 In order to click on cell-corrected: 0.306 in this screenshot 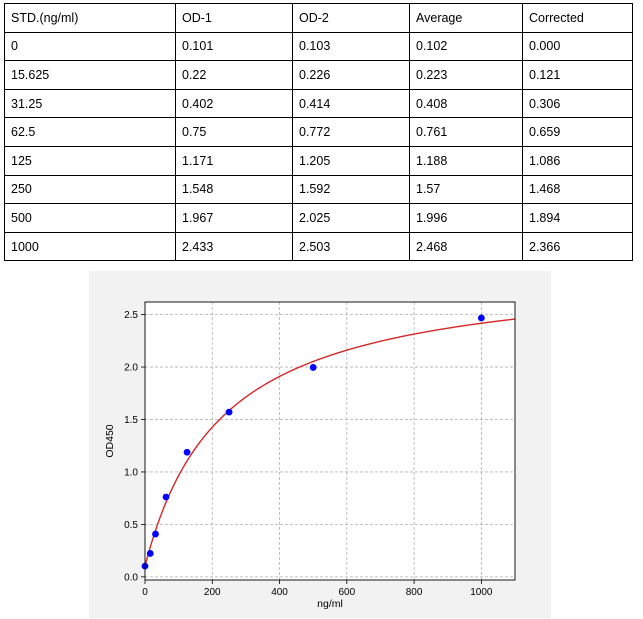, I will do `click(577, 103)`.